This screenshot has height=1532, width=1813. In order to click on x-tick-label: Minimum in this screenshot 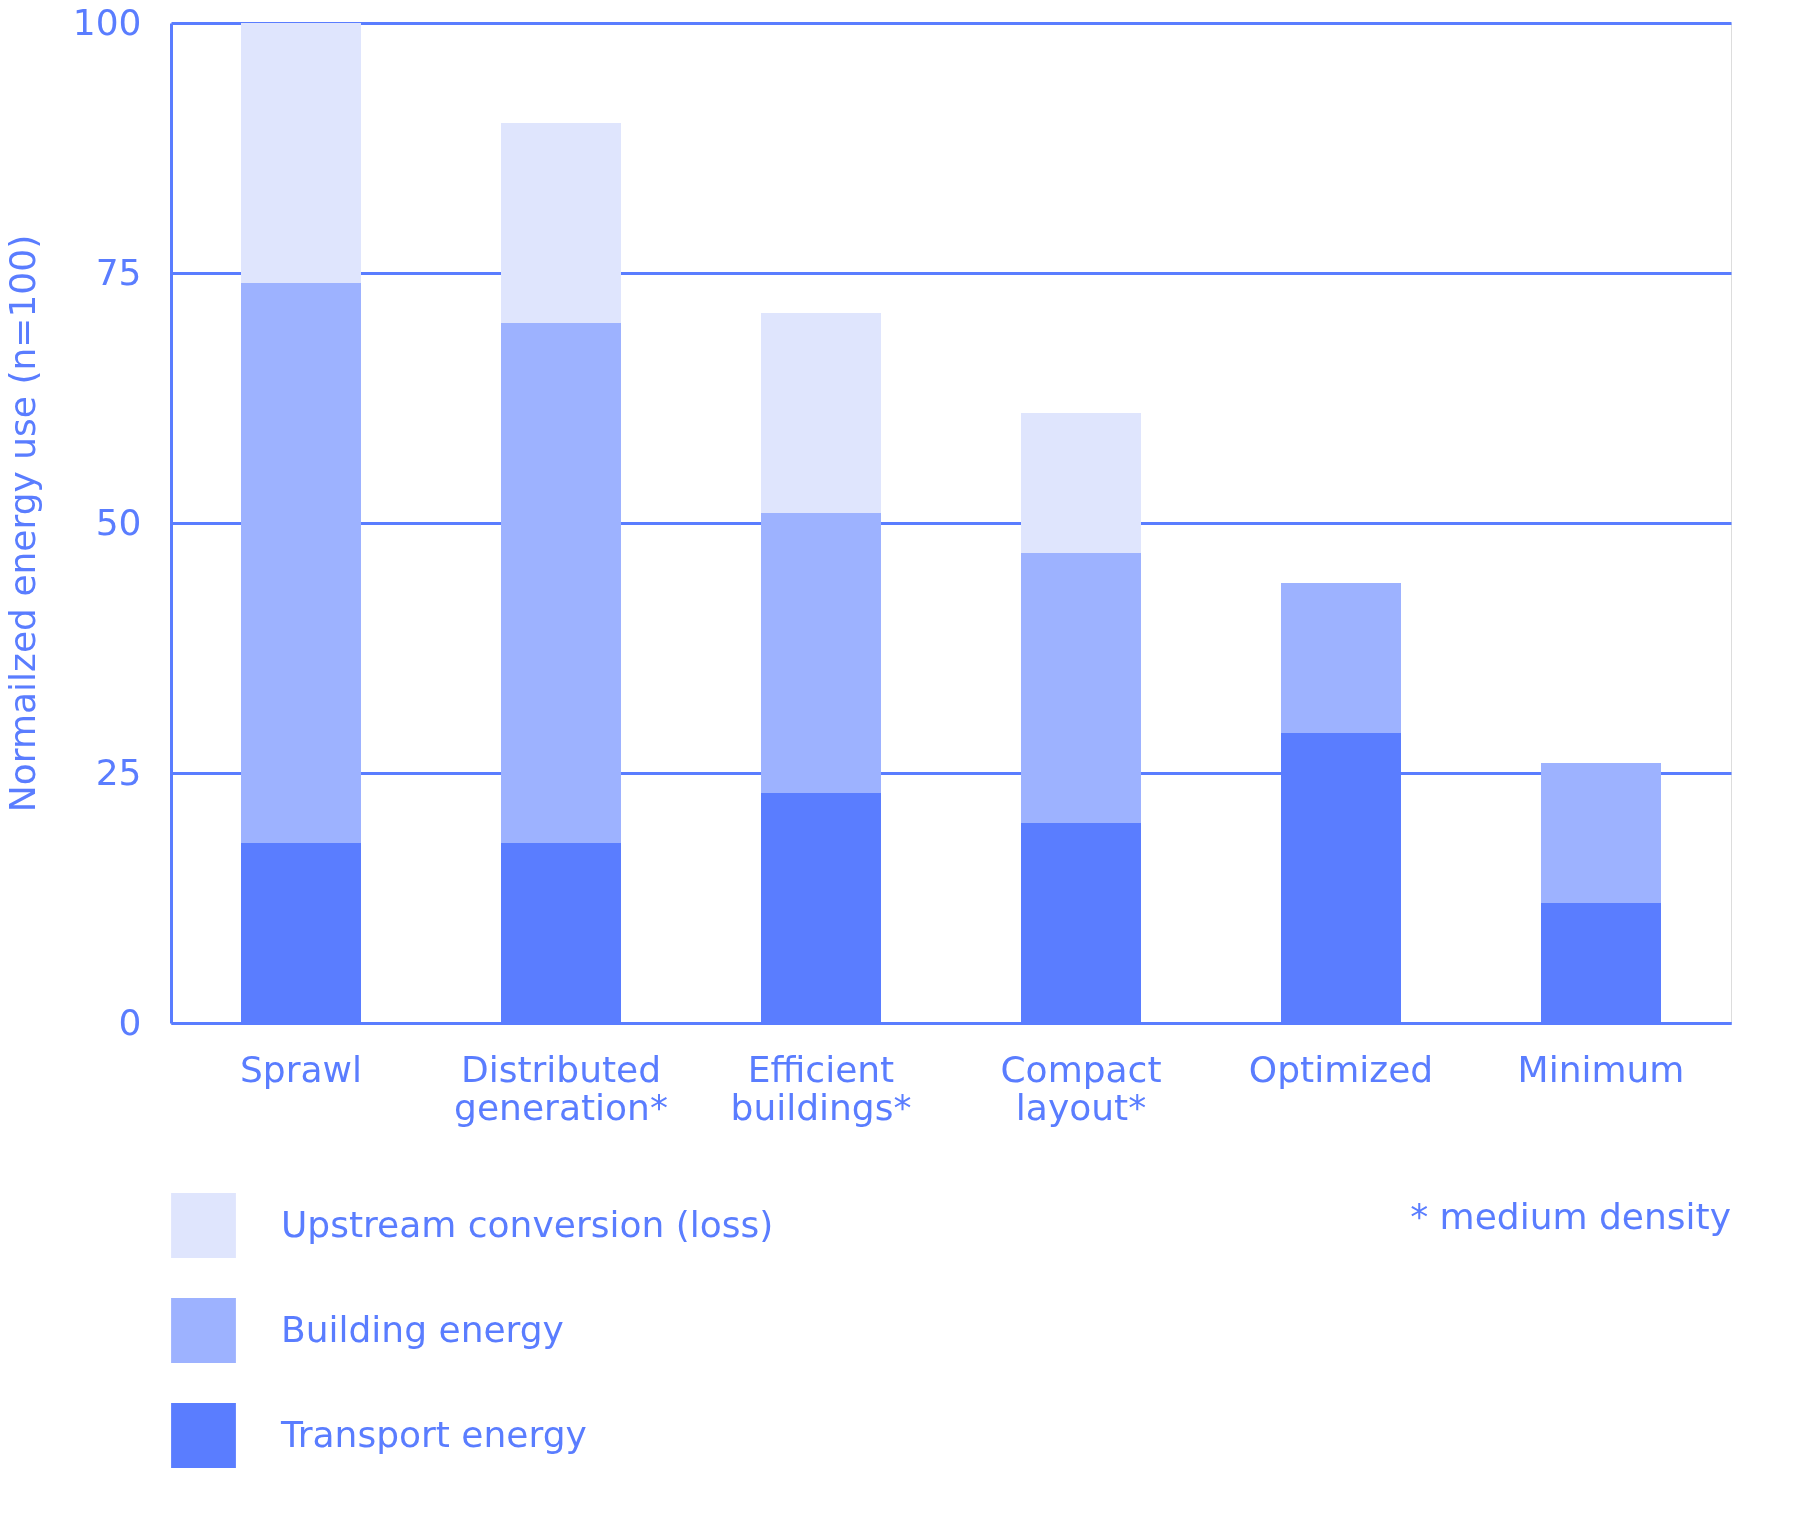, I will do `click(1601, 1069)`.